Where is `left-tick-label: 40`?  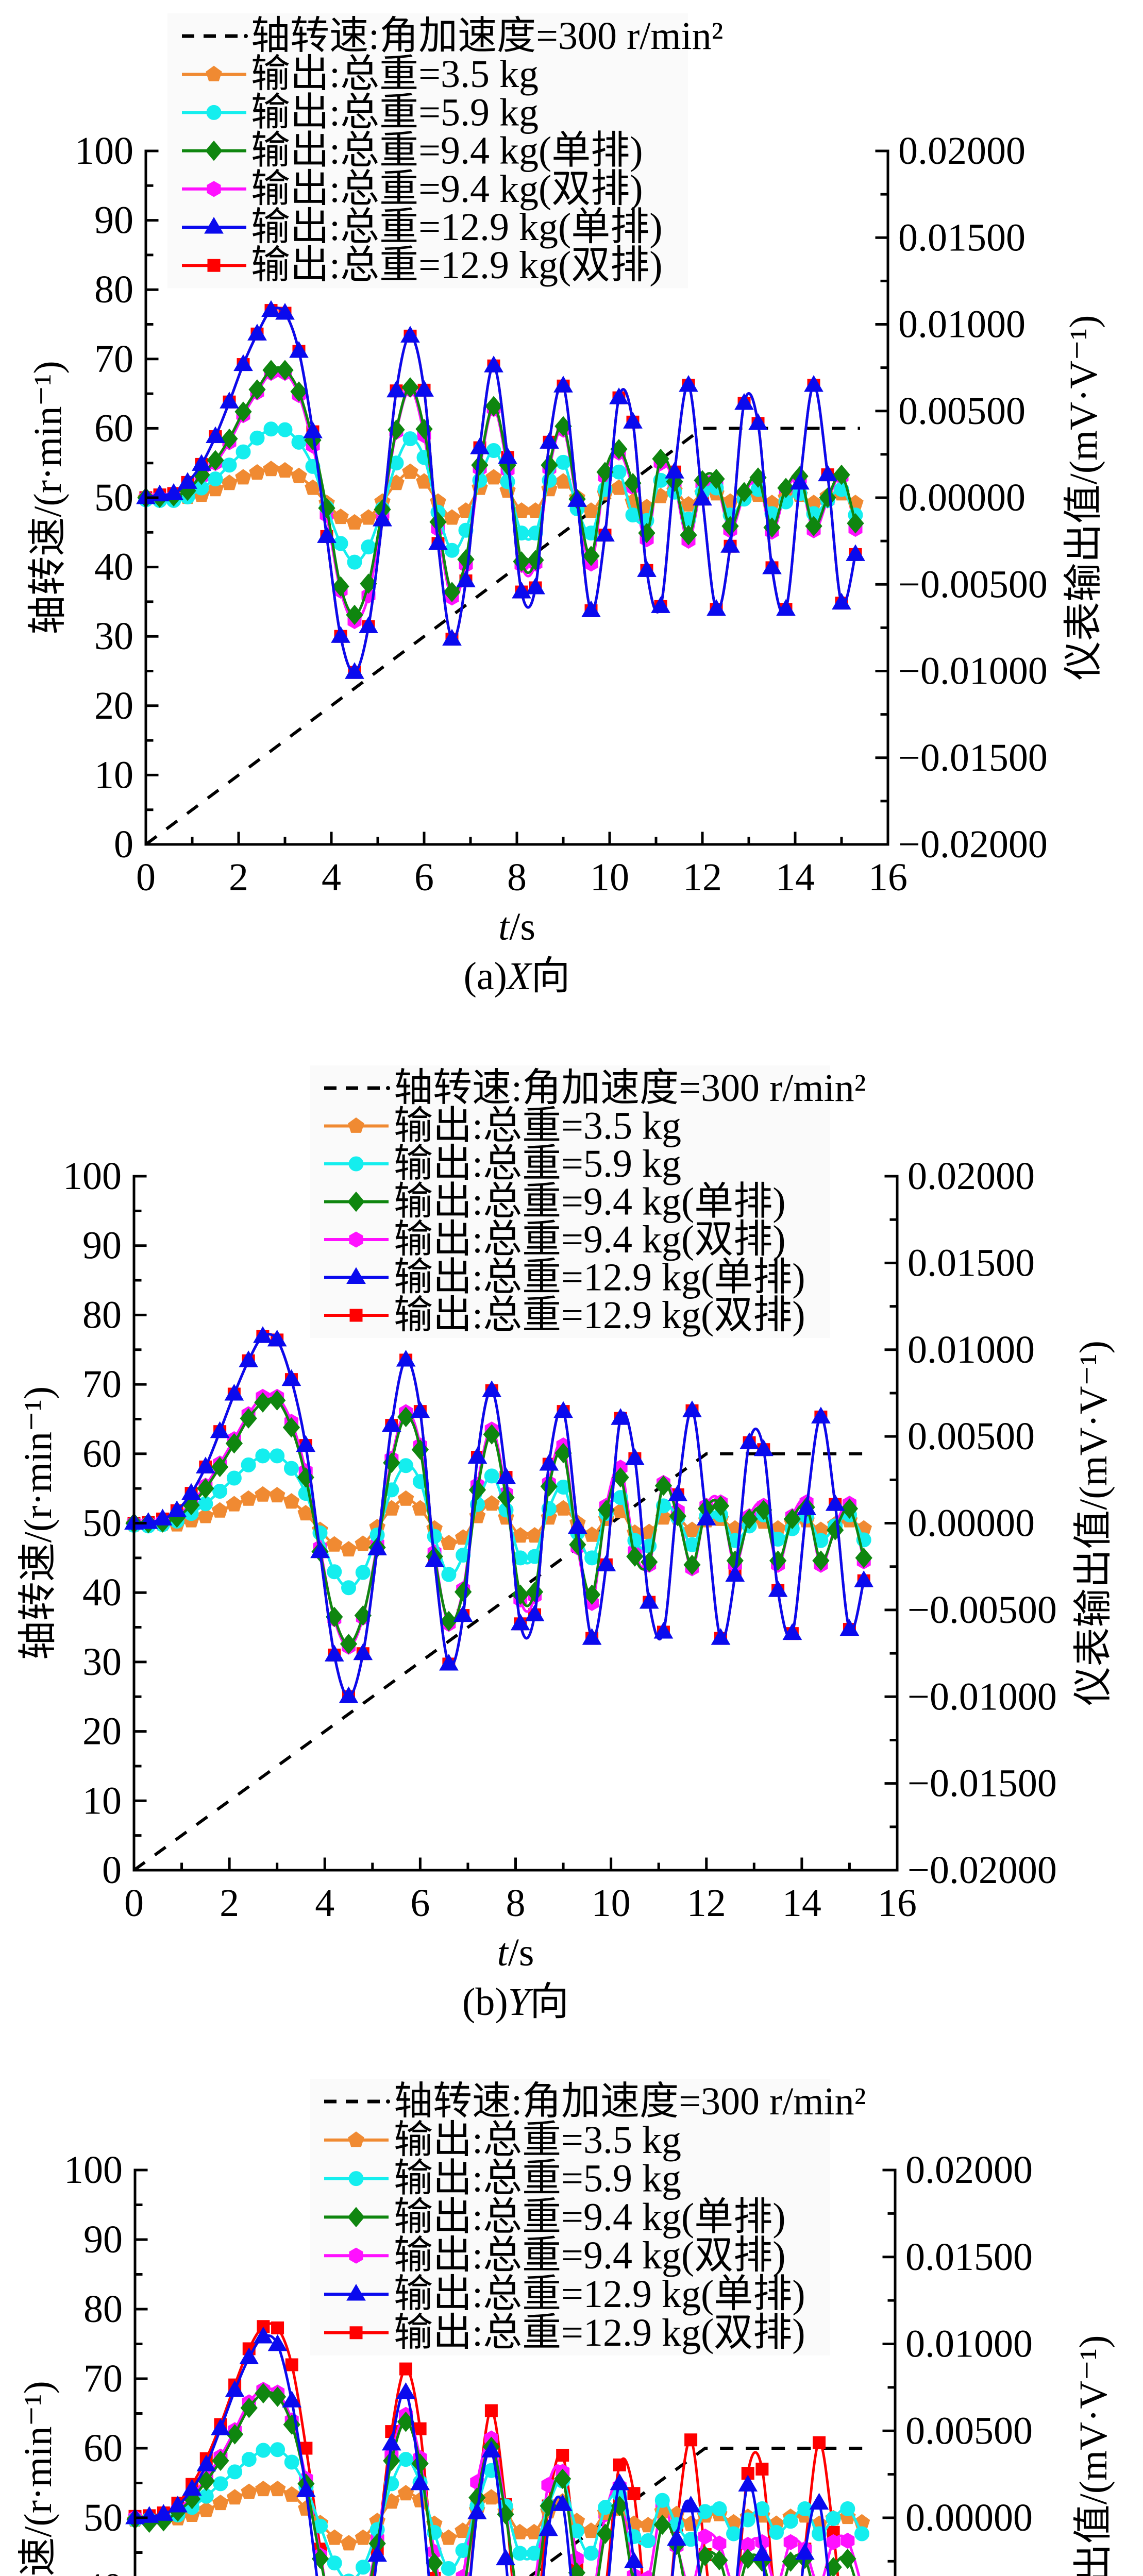 left-tick-label: 40 is located at coordinates (102, 1593).